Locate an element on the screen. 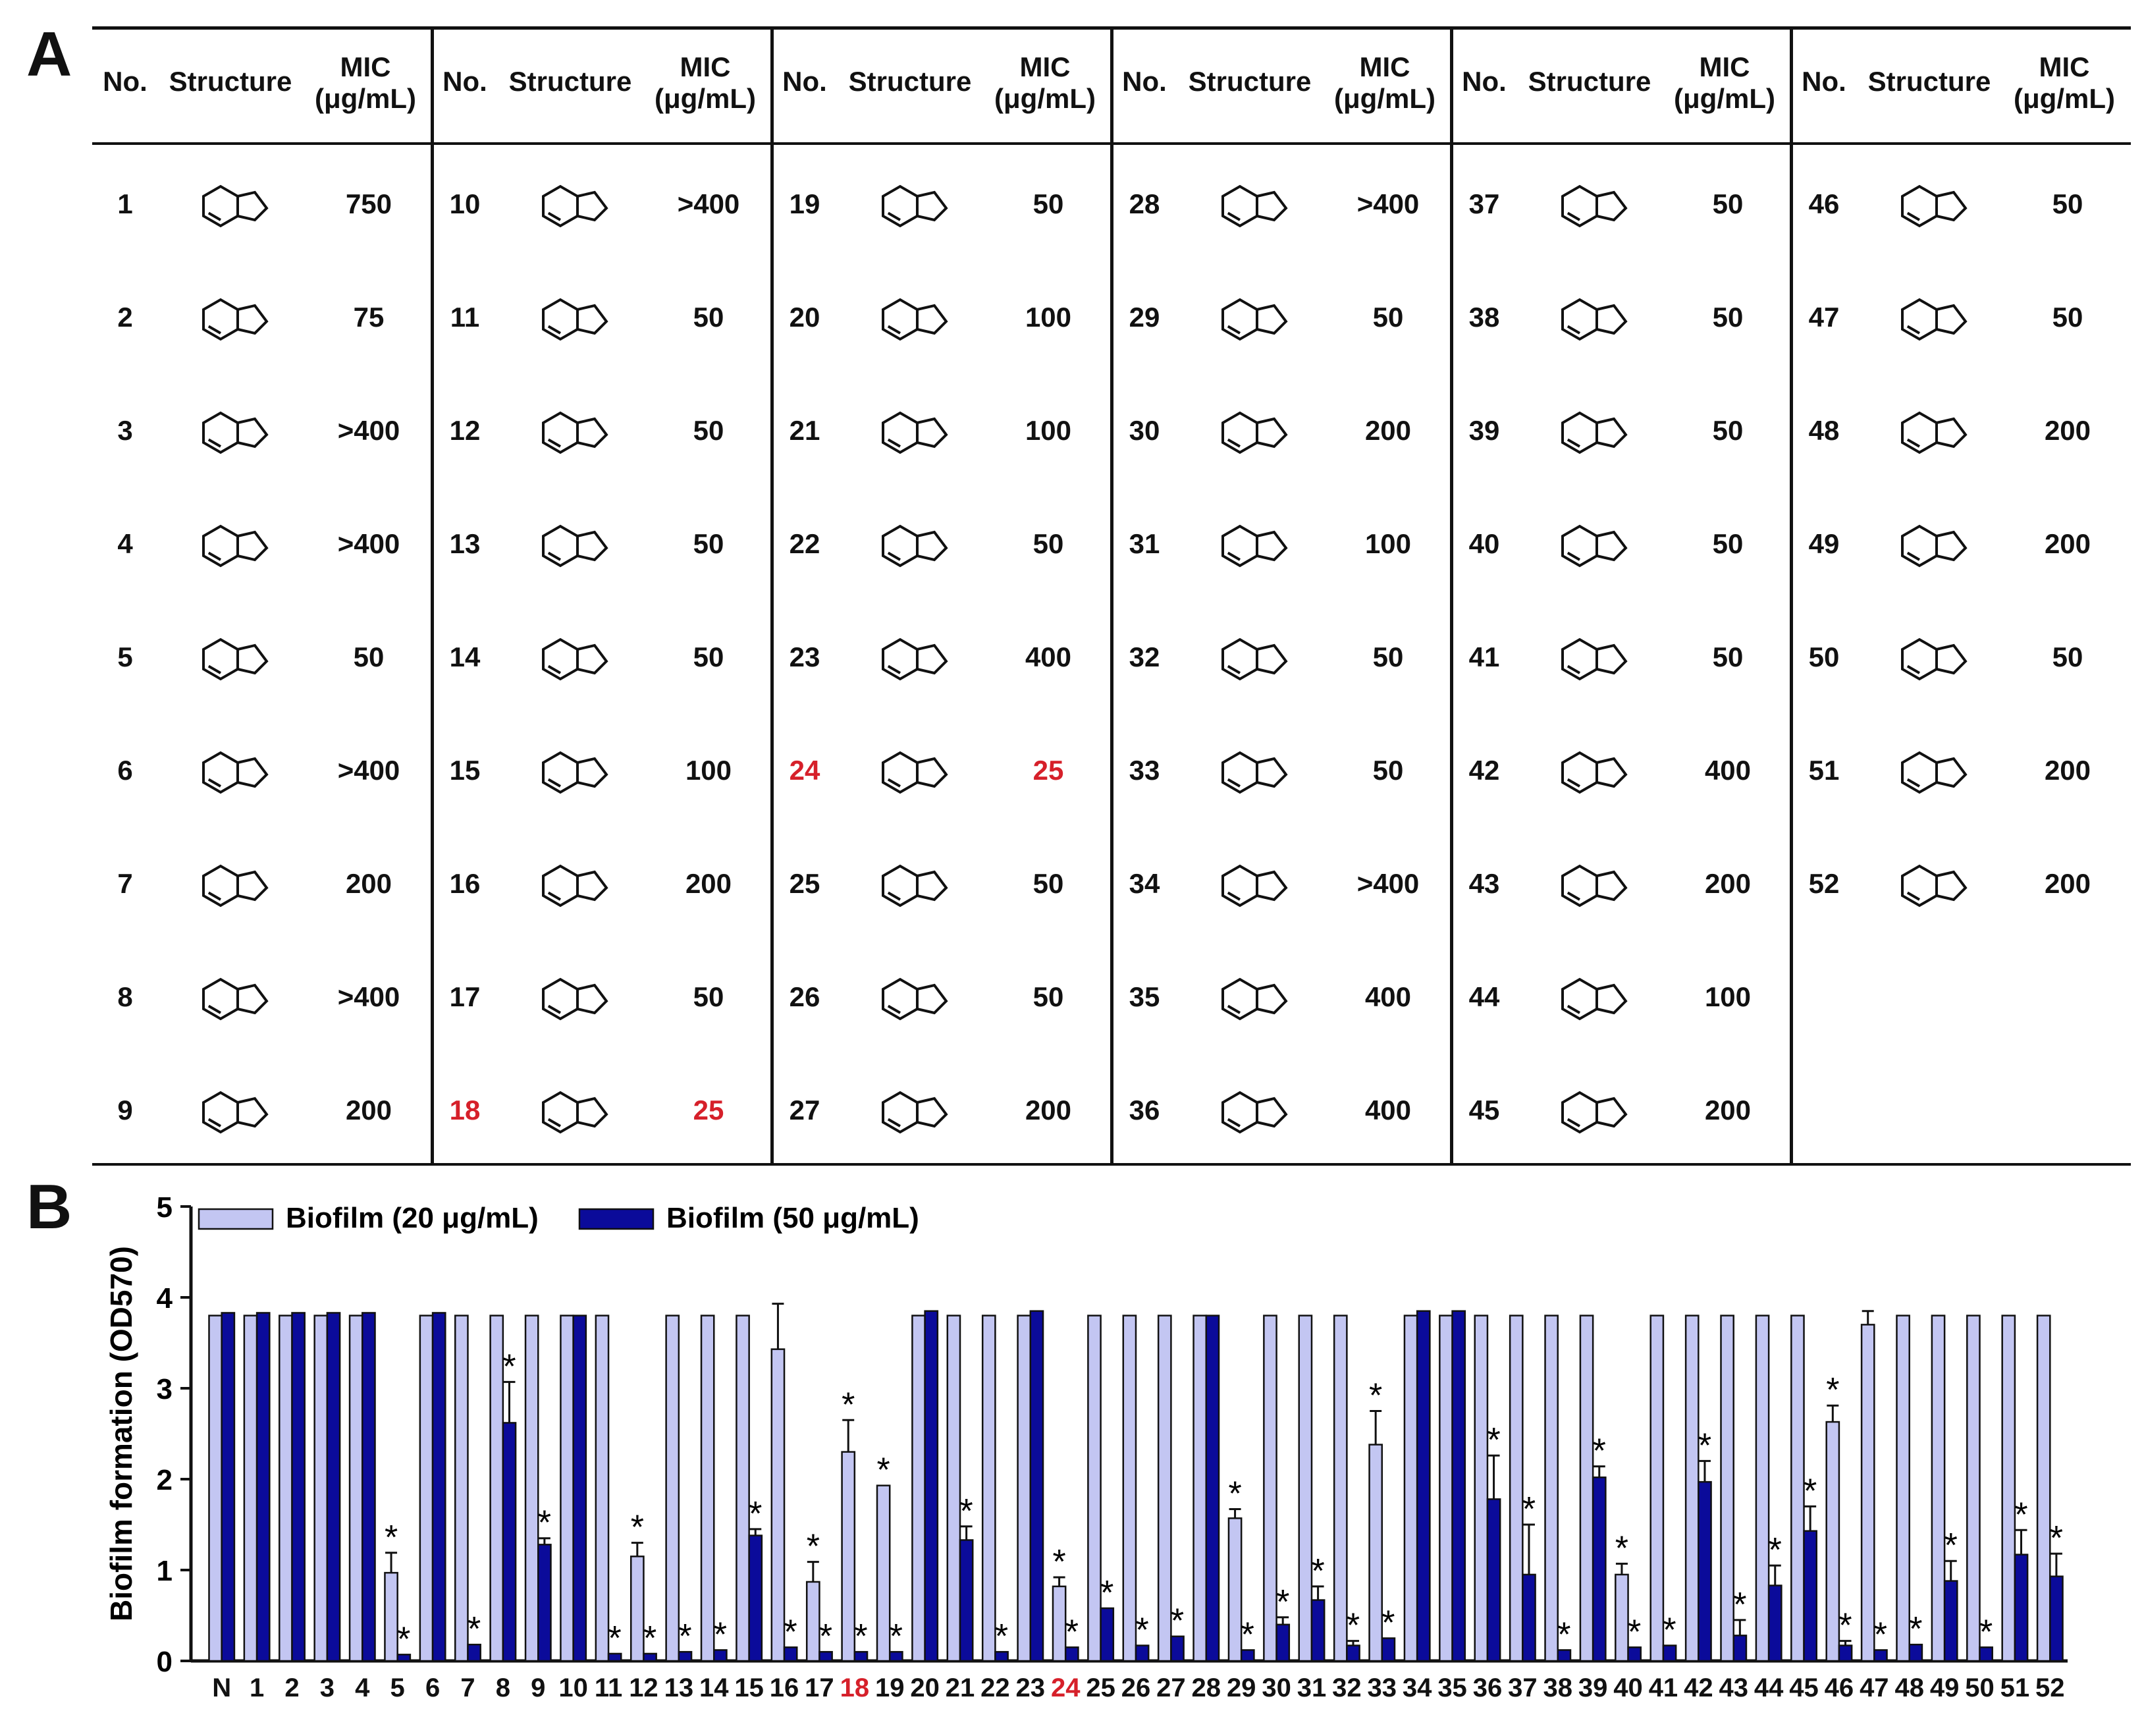 The image size is (2144, 1736). compound-number: 48 is located at coordinates (1824, 430).